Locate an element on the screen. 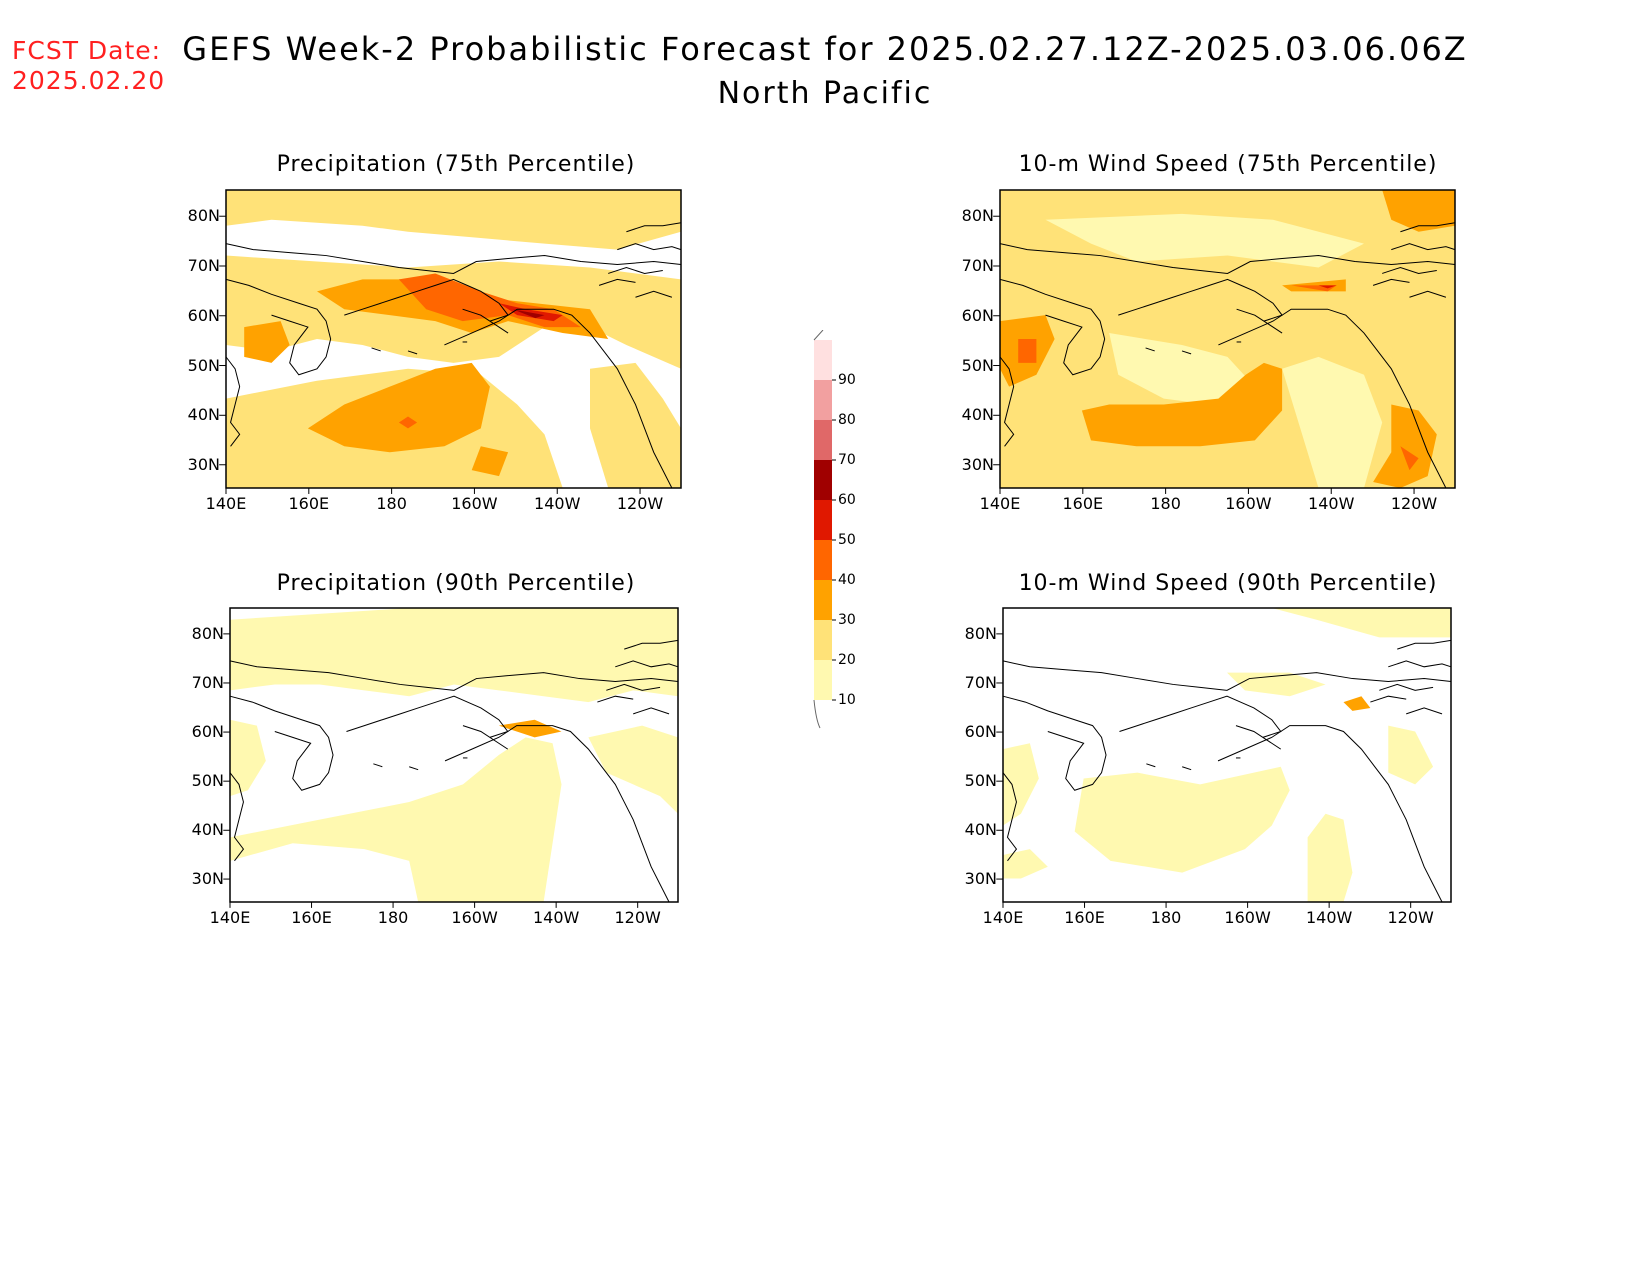 This screenshot has width=1650, height=1275. colorbar-label: 90 is located at coordinates (847, 380).